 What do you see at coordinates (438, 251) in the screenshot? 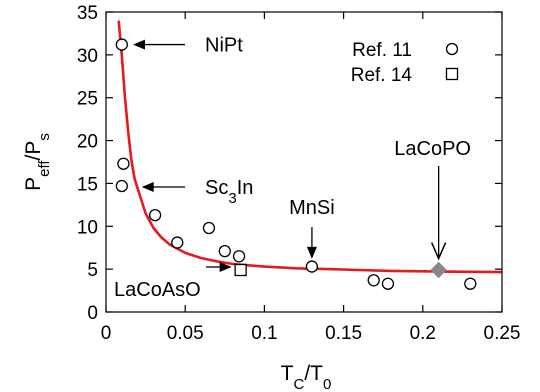
I see `open-arrowhead-icon` at bounding box center [438, 251].